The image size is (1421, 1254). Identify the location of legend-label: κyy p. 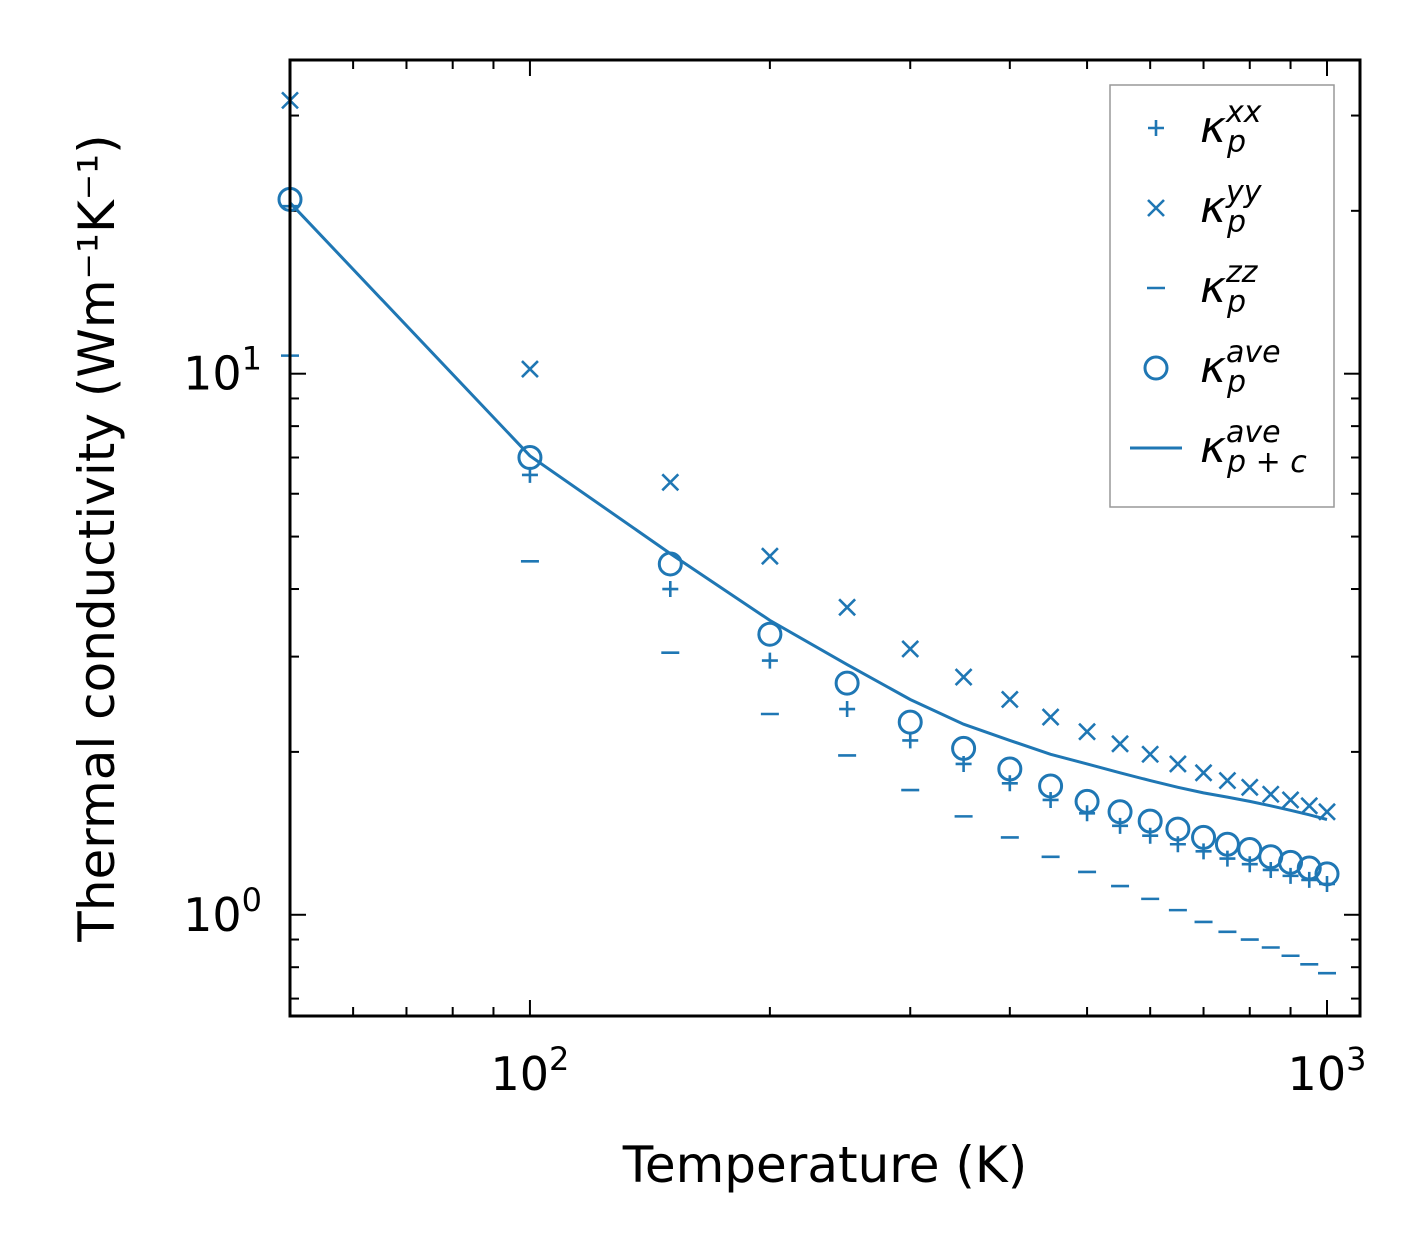
(1231, 207).